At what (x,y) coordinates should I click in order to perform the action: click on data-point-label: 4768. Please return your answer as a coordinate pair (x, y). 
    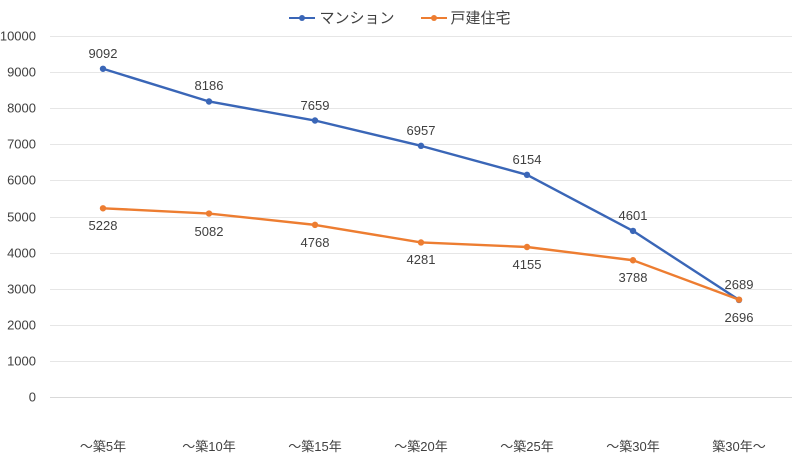
    Looking at the image, I should click on (315, 242).